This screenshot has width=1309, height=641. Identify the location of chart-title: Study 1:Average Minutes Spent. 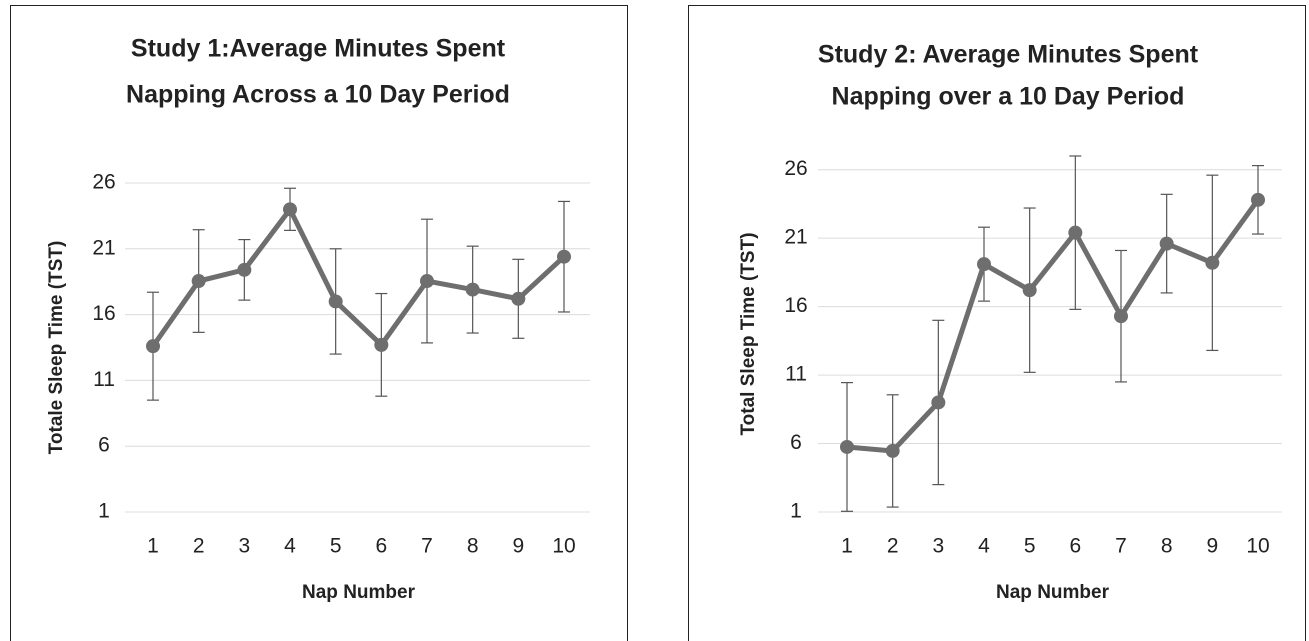
(318, 49).